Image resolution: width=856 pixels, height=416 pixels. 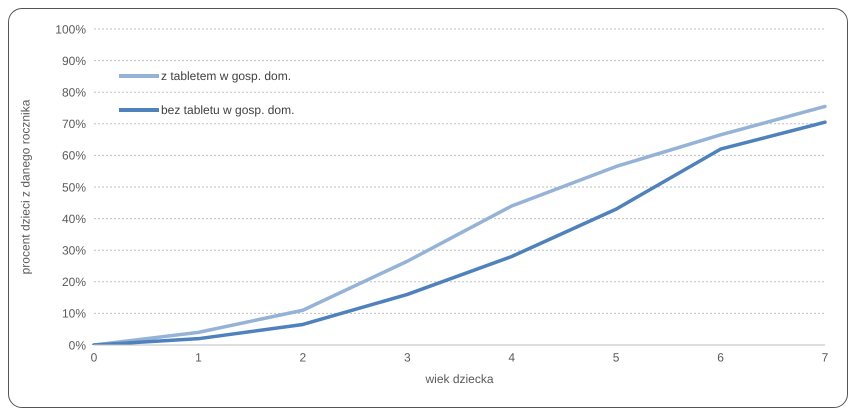 What do you see at coordinates (74, 250) in the screenshot?
I see `y-tick-label: 30%` at bounding box center [74, 250].